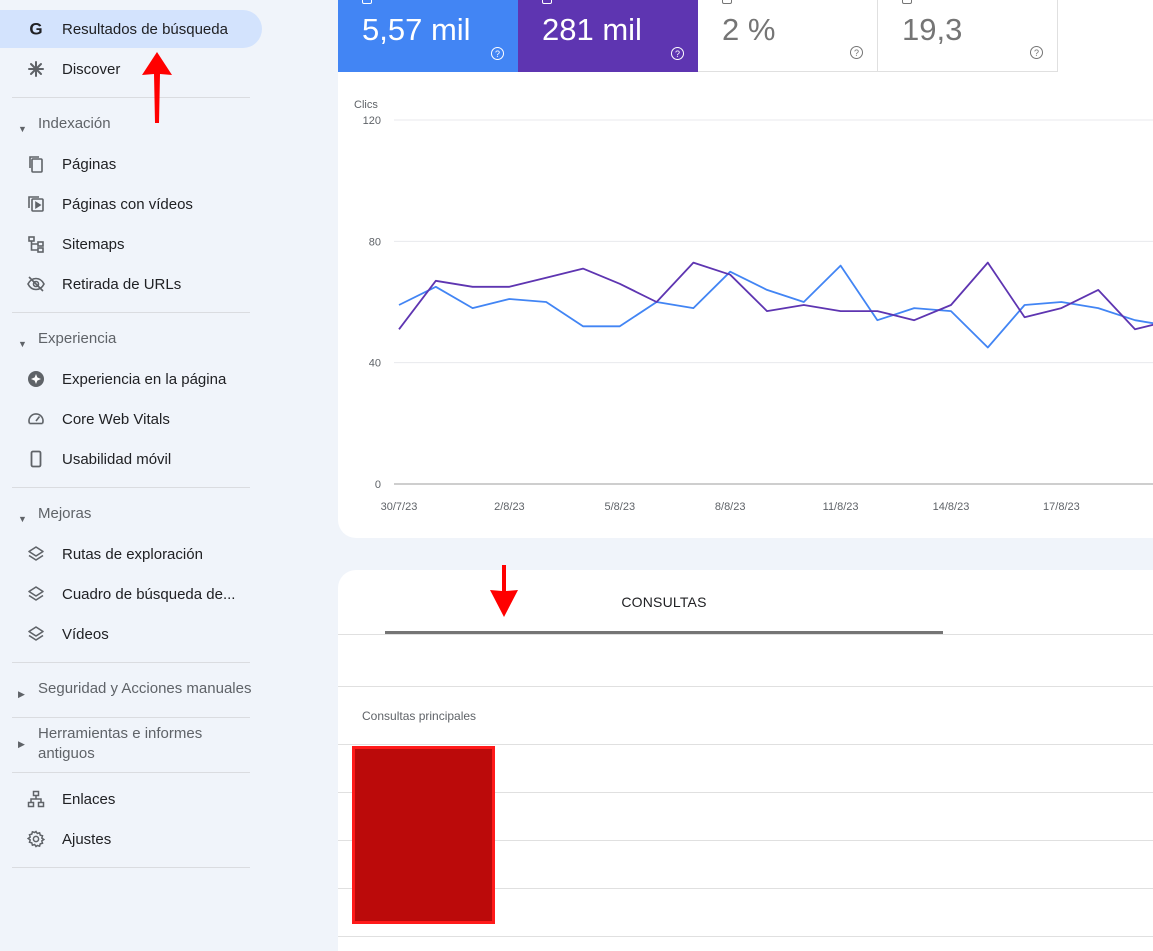 This screenshot has width=1153, height=951. What do you see at coordinates (932, 29) in the screenshot?
I see `metric-value: 19,3` at bounding box center [932, 29].